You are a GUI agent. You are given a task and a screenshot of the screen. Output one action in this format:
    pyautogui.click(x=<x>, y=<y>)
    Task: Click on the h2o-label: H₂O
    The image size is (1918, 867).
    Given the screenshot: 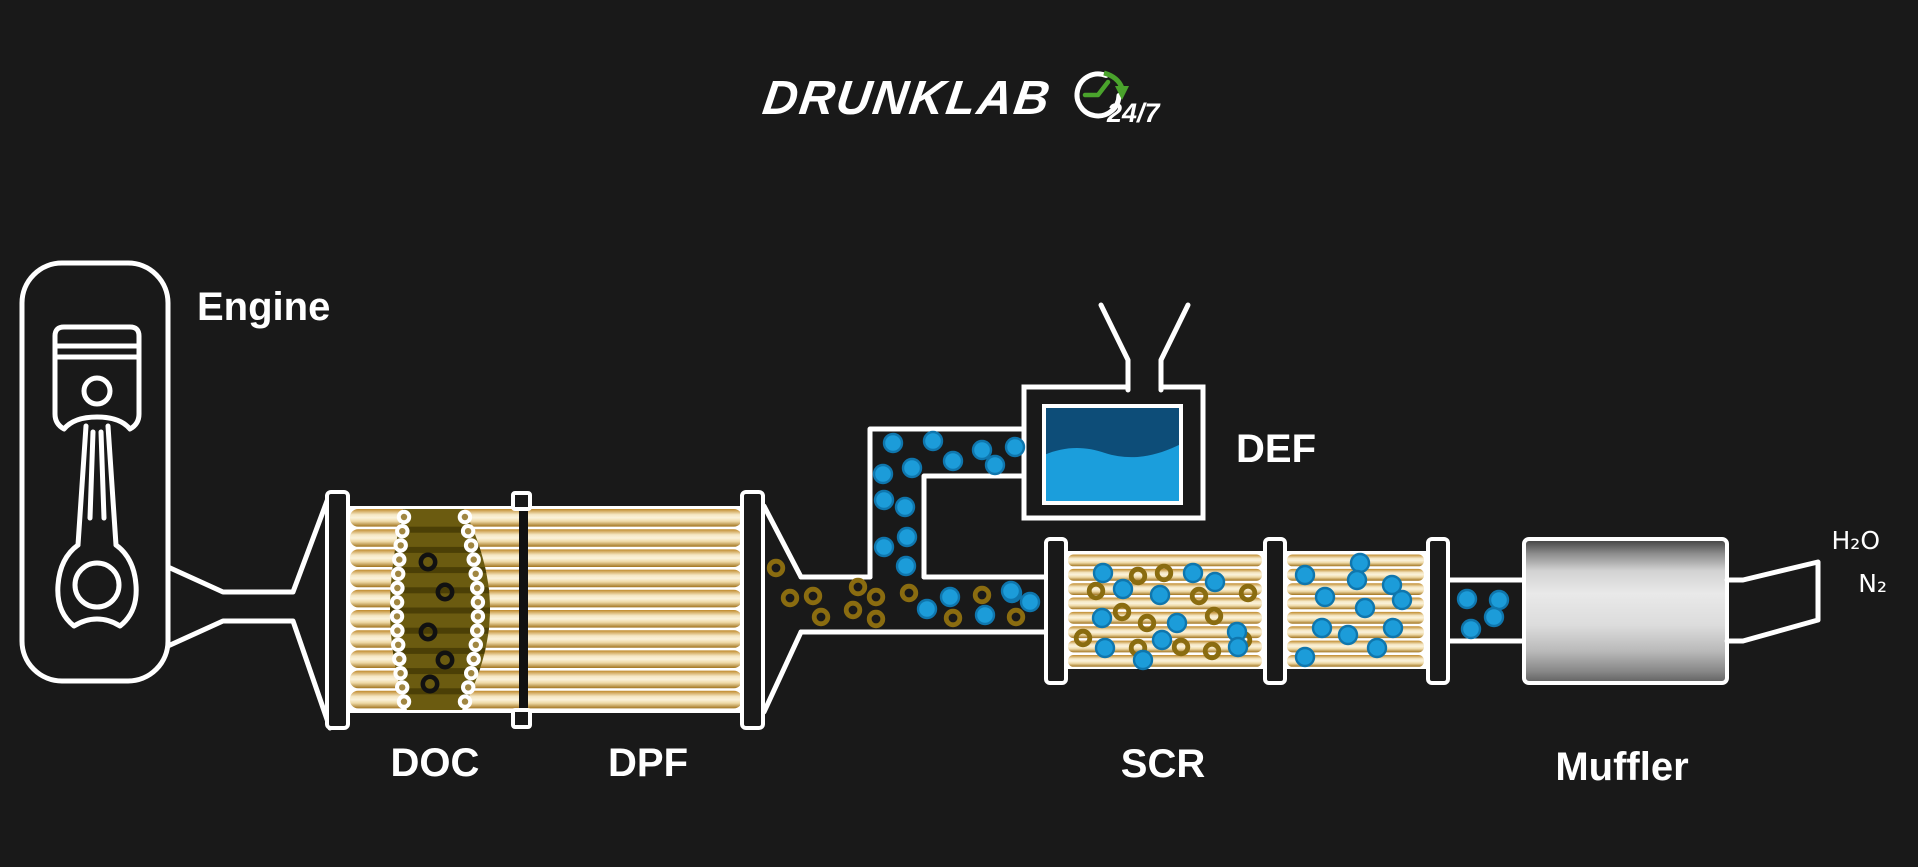 What is the action you would take?
    pyautogui.click(x=1856, y=540)
    